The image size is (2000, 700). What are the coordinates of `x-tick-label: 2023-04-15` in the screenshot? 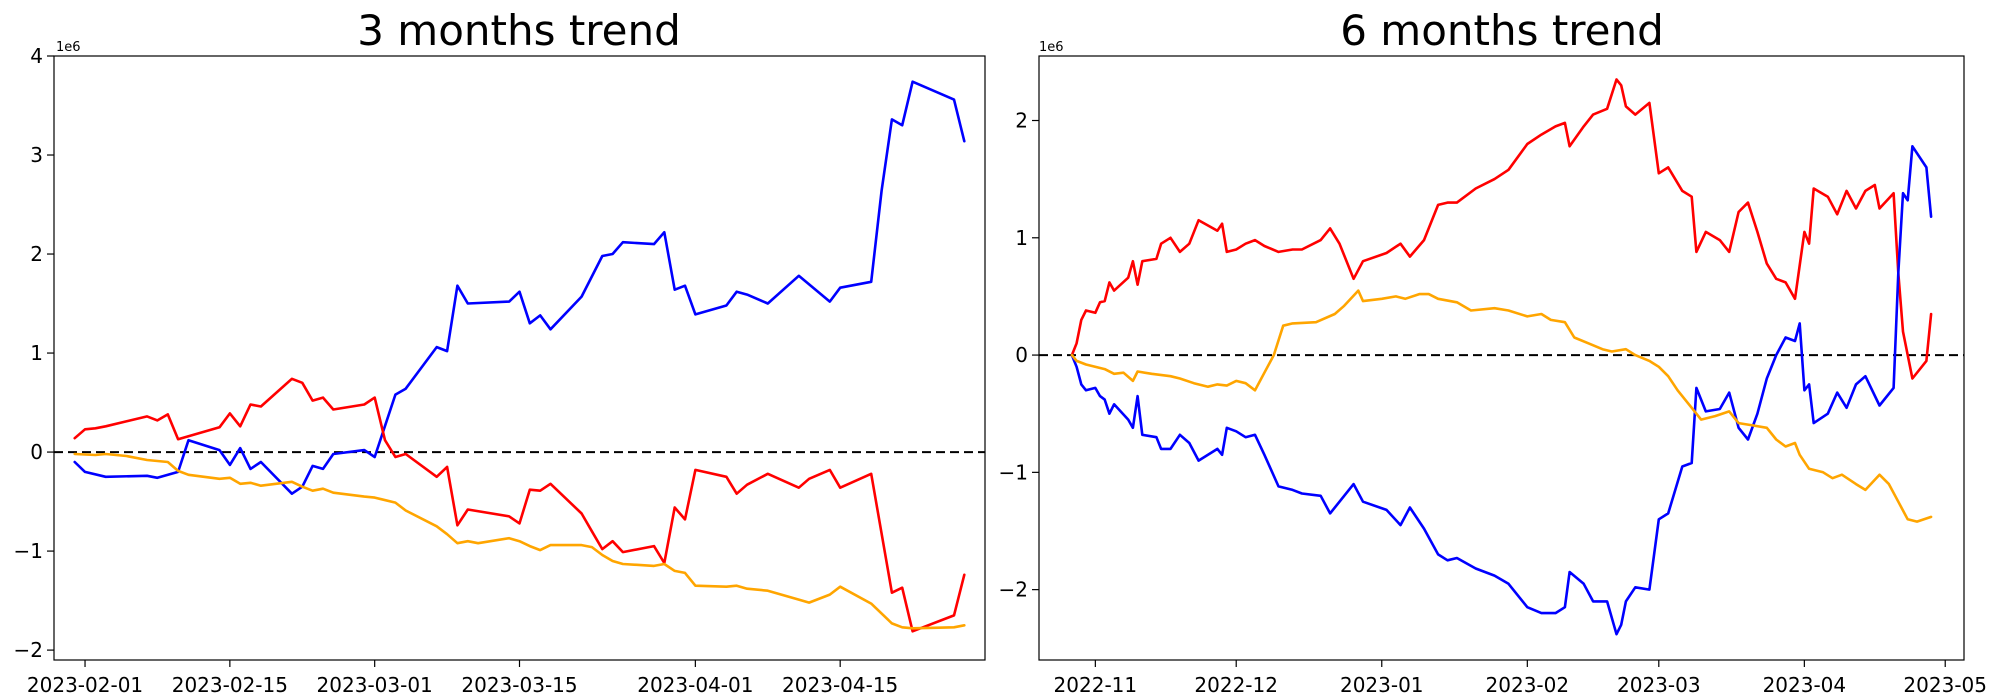 It's located at (840, 685).